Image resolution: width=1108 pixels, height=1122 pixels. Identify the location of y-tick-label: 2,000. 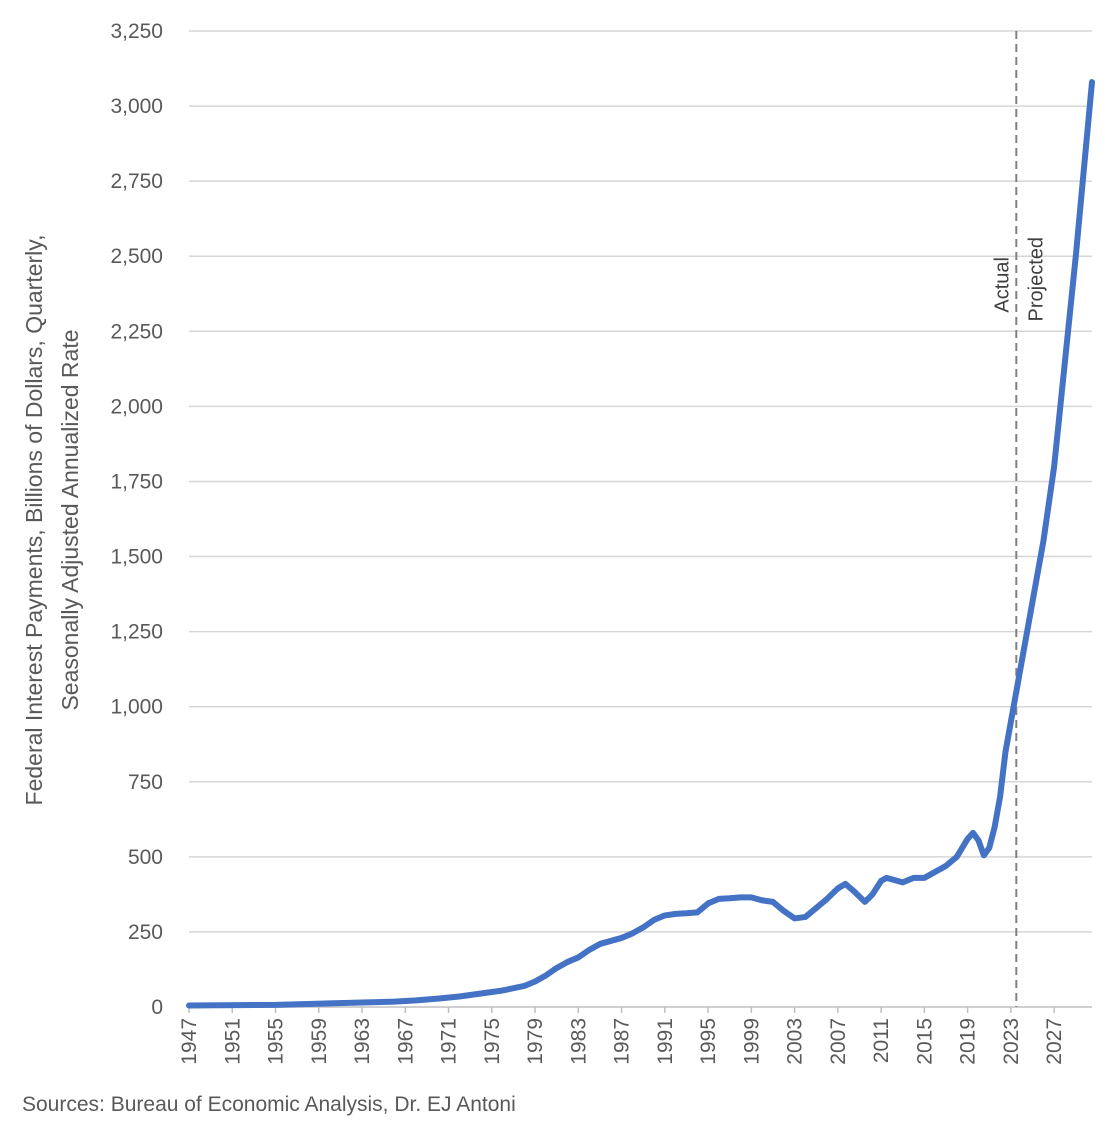
(136, 406).